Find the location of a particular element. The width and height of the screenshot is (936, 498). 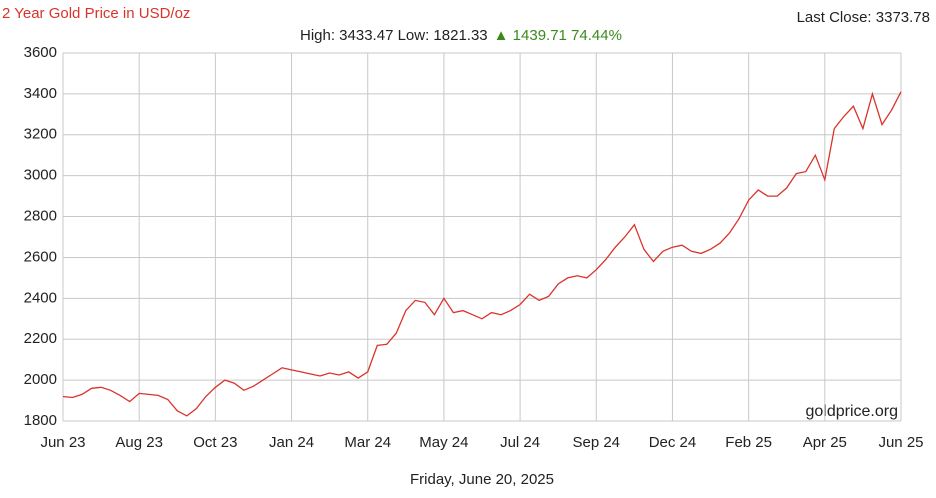

x-tick-label: Feb 25 is located at coordinates (748, 442).